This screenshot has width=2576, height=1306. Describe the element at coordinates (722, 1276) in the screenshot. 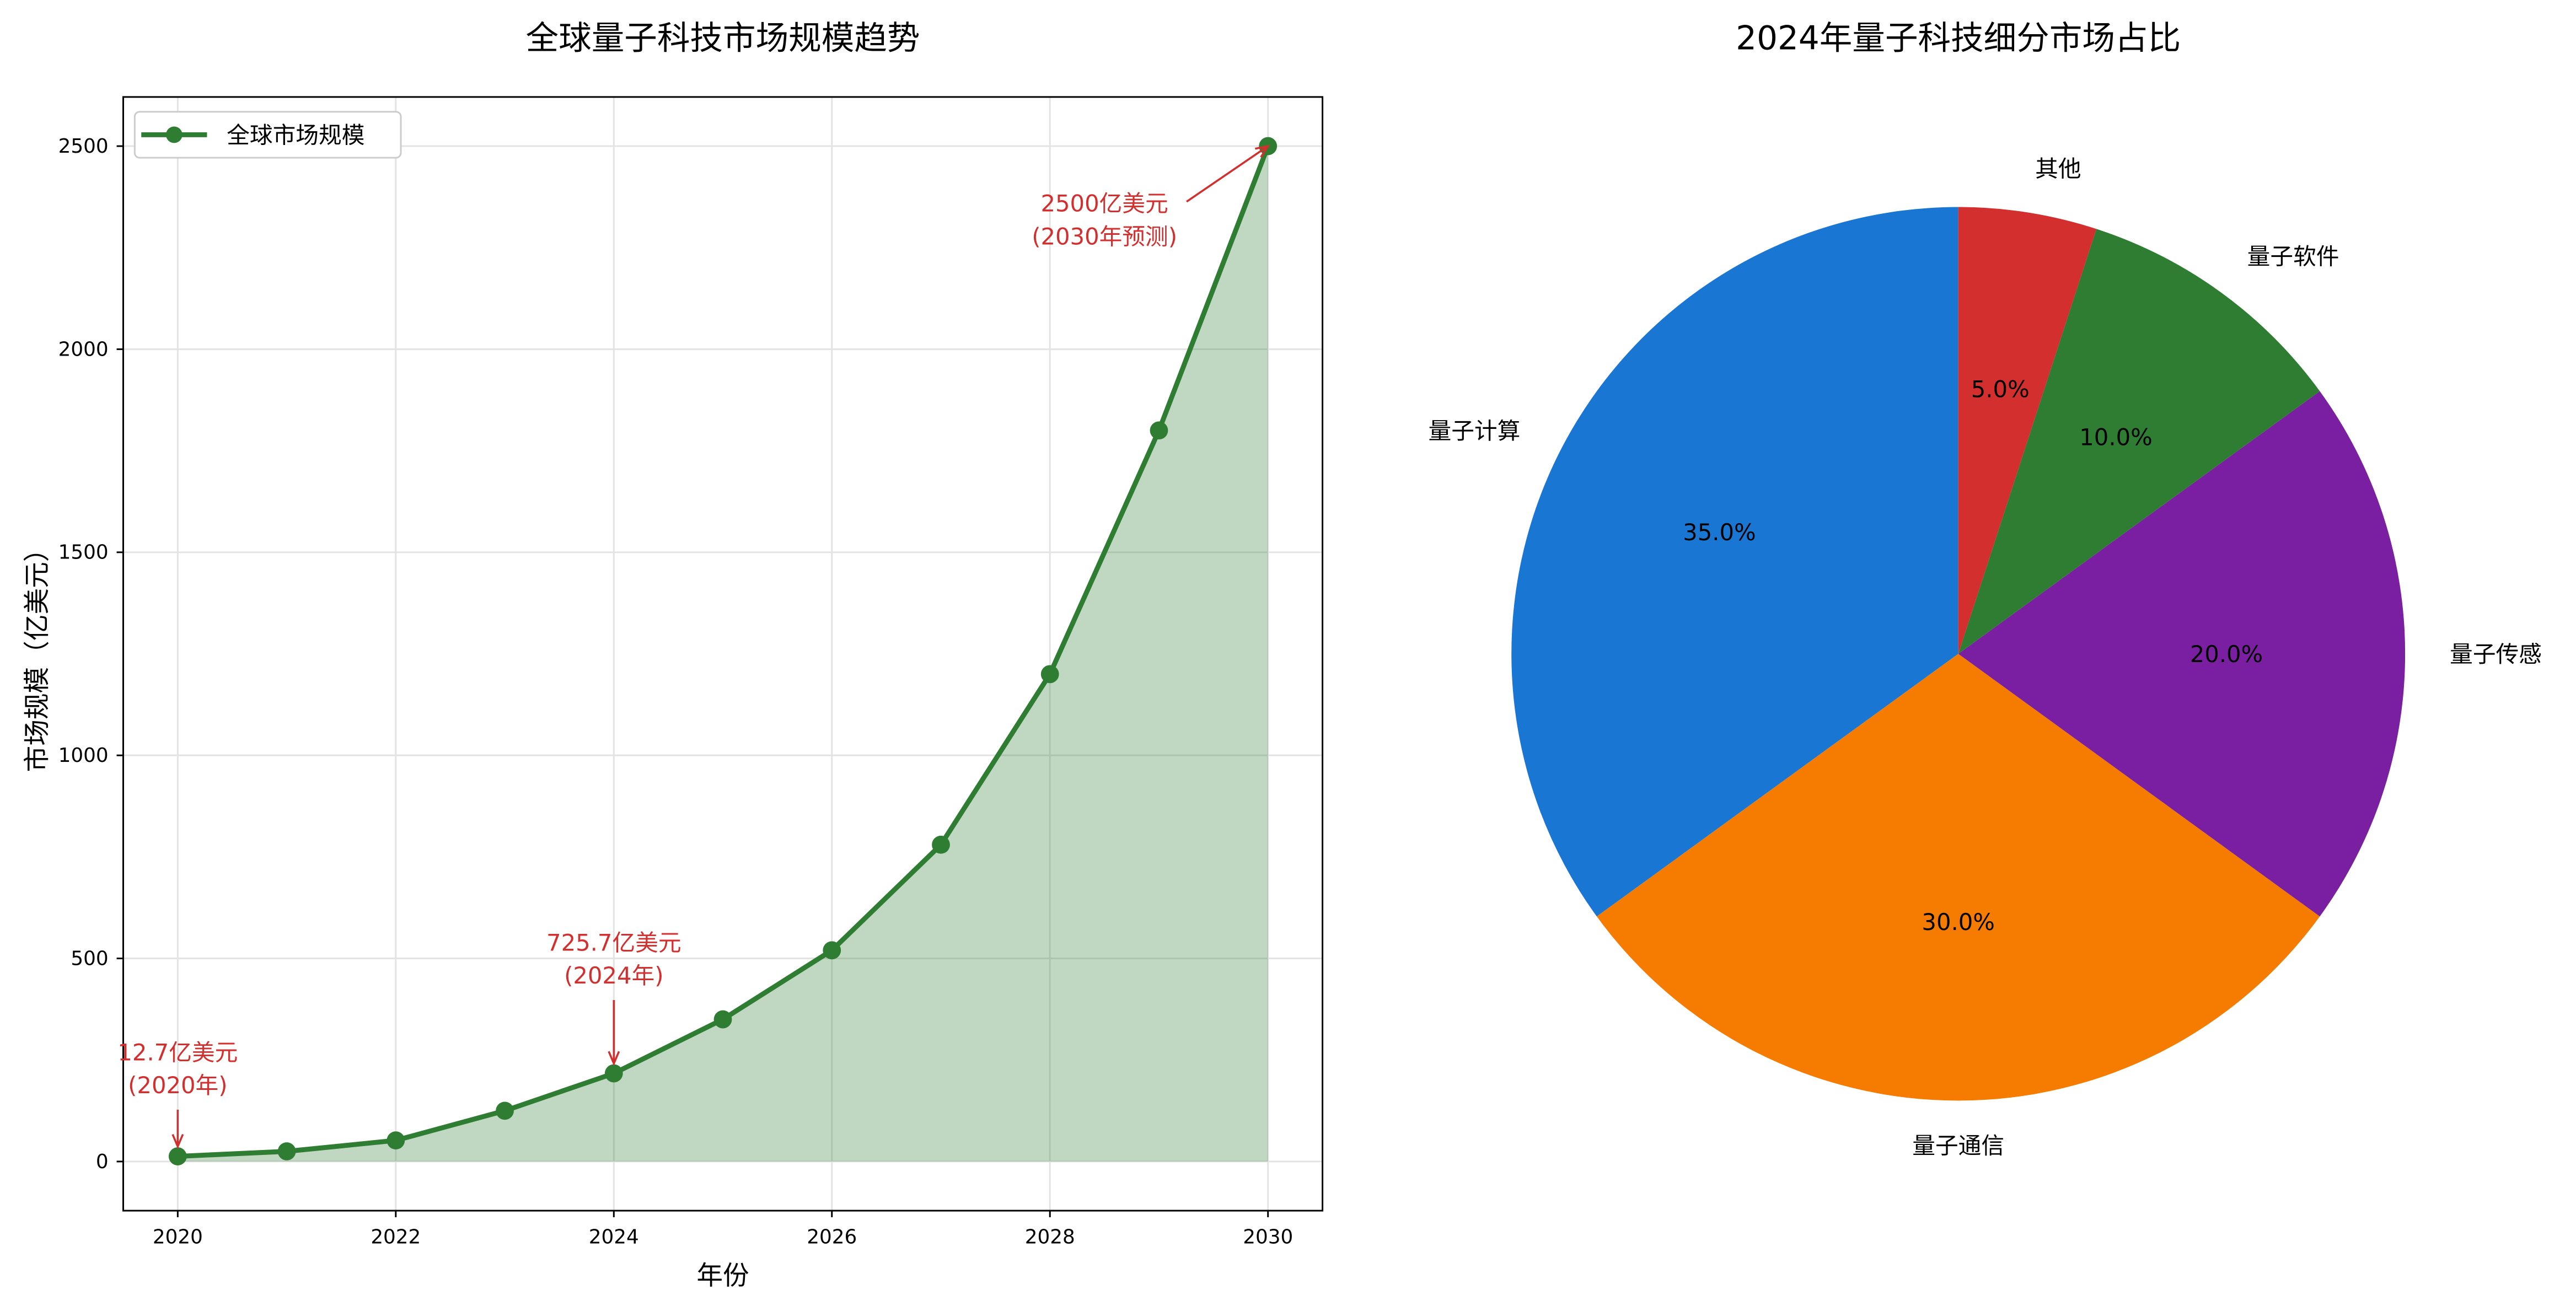

I see `x-axis-label: 年份` at that location.